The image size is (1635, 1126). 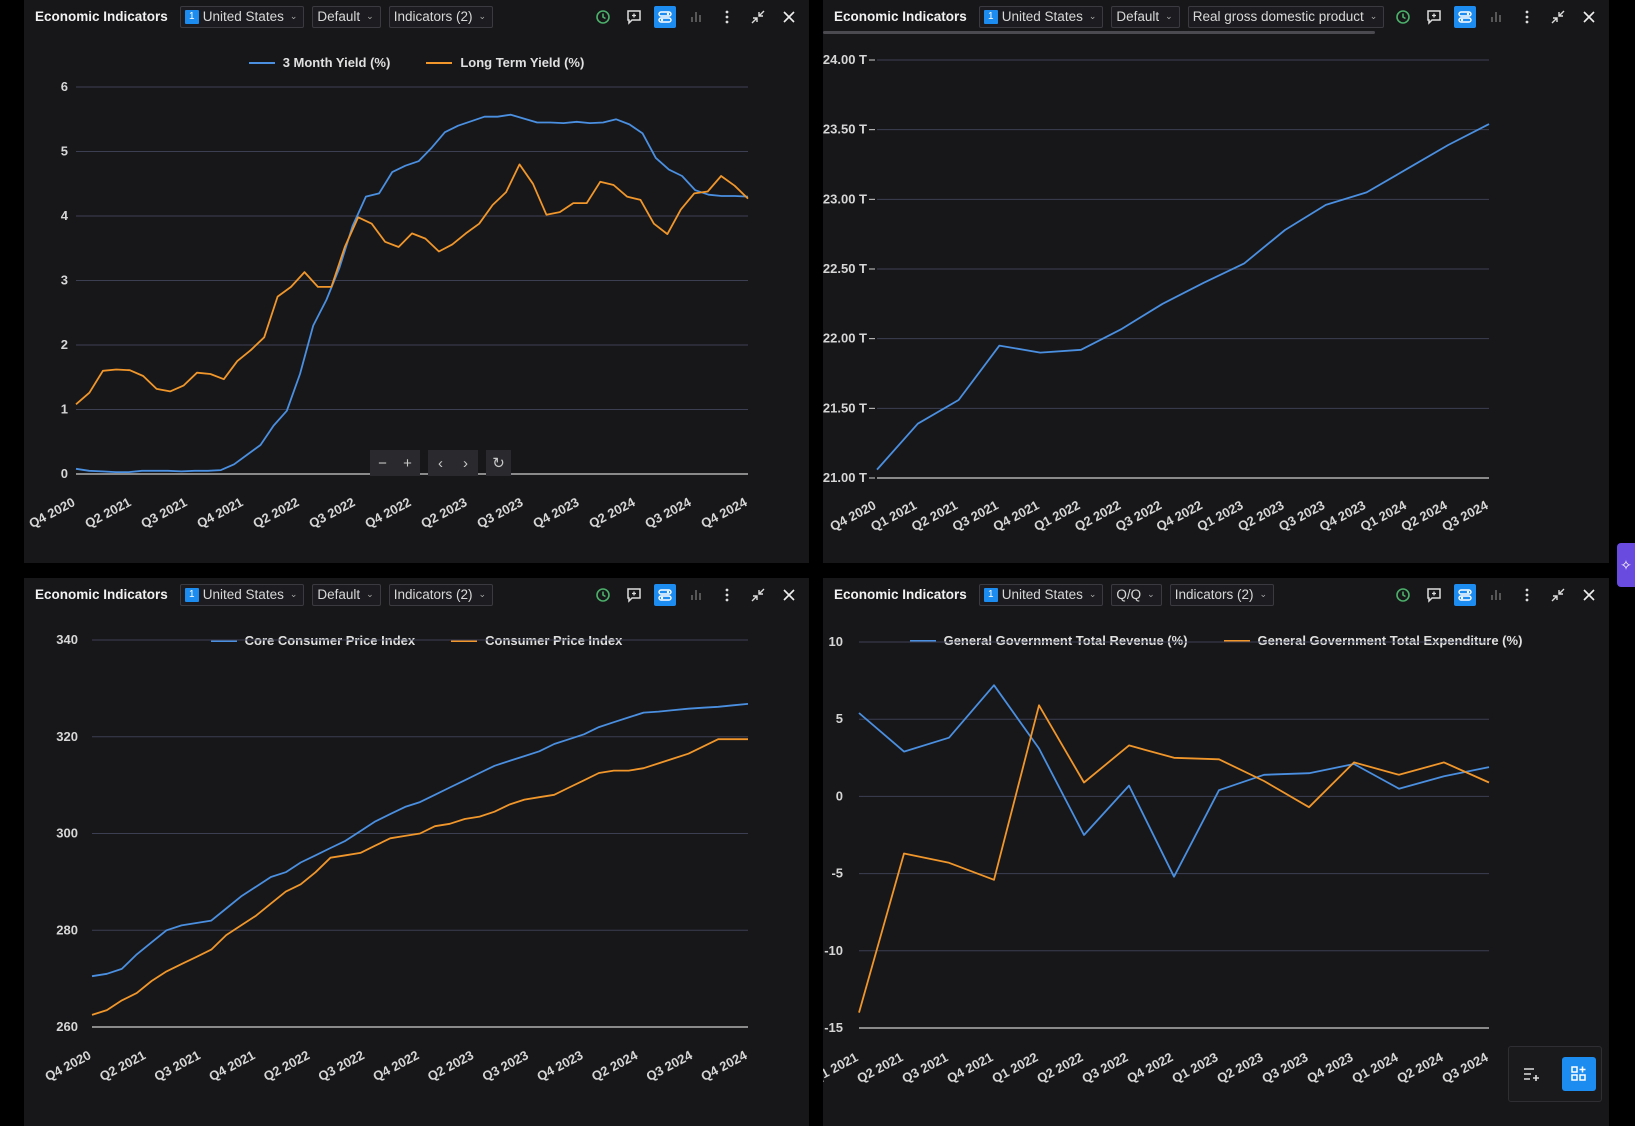 What do you see at coordinates (1016, 515) in the screenshot?
I see `x-tick-label: Q4 2021` at bounding box center [1016, 515].